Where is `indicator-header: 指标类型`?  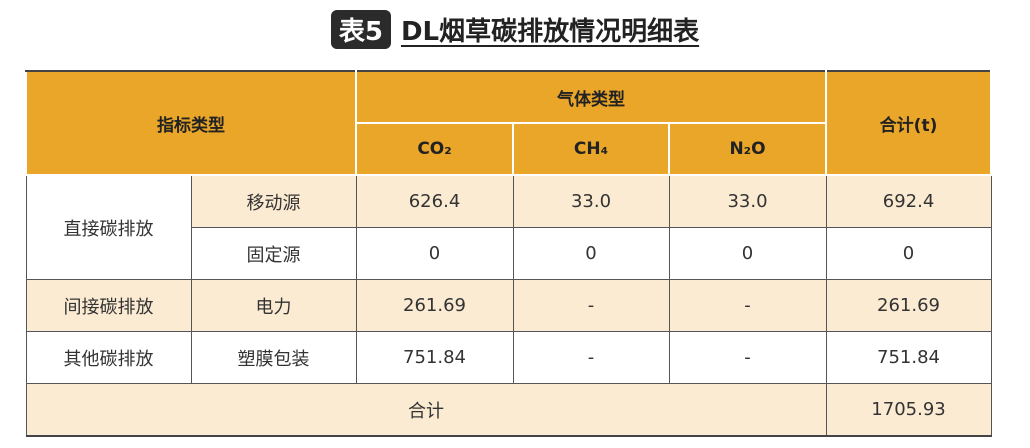 indicator-header: 指标类型 is located at coordinates (191, 123).